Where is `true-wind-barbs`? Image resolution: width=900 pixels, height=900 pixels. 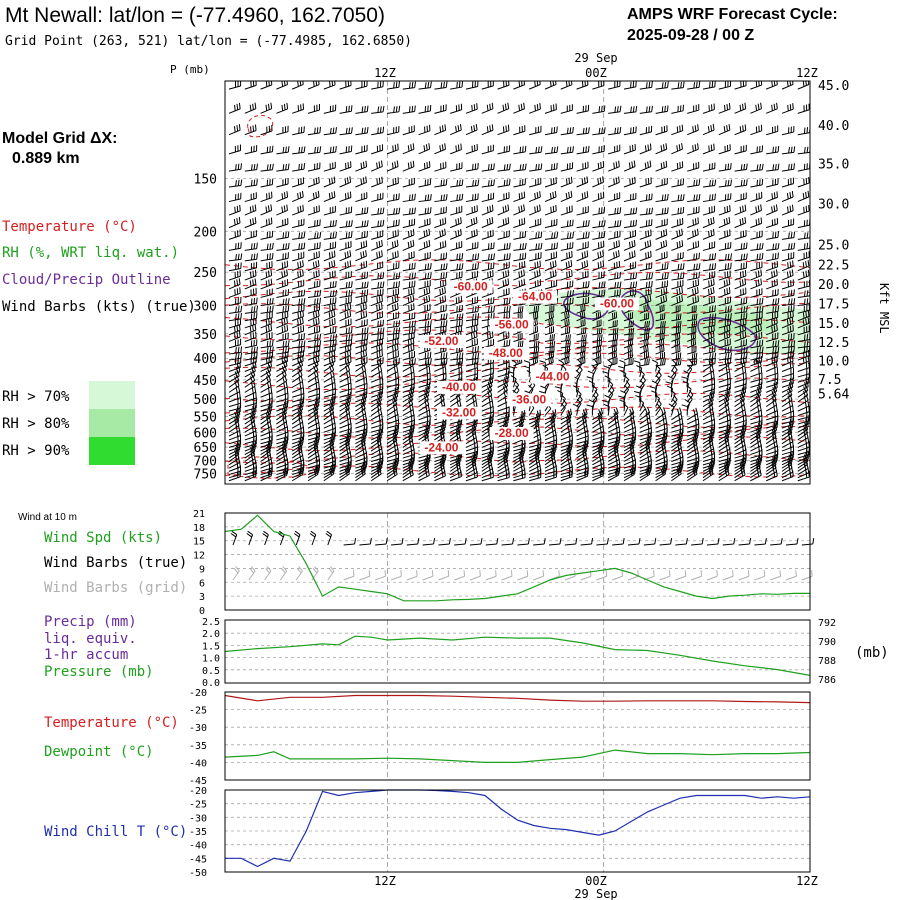 true-wind-barbs is located at coordinates (522, 538).